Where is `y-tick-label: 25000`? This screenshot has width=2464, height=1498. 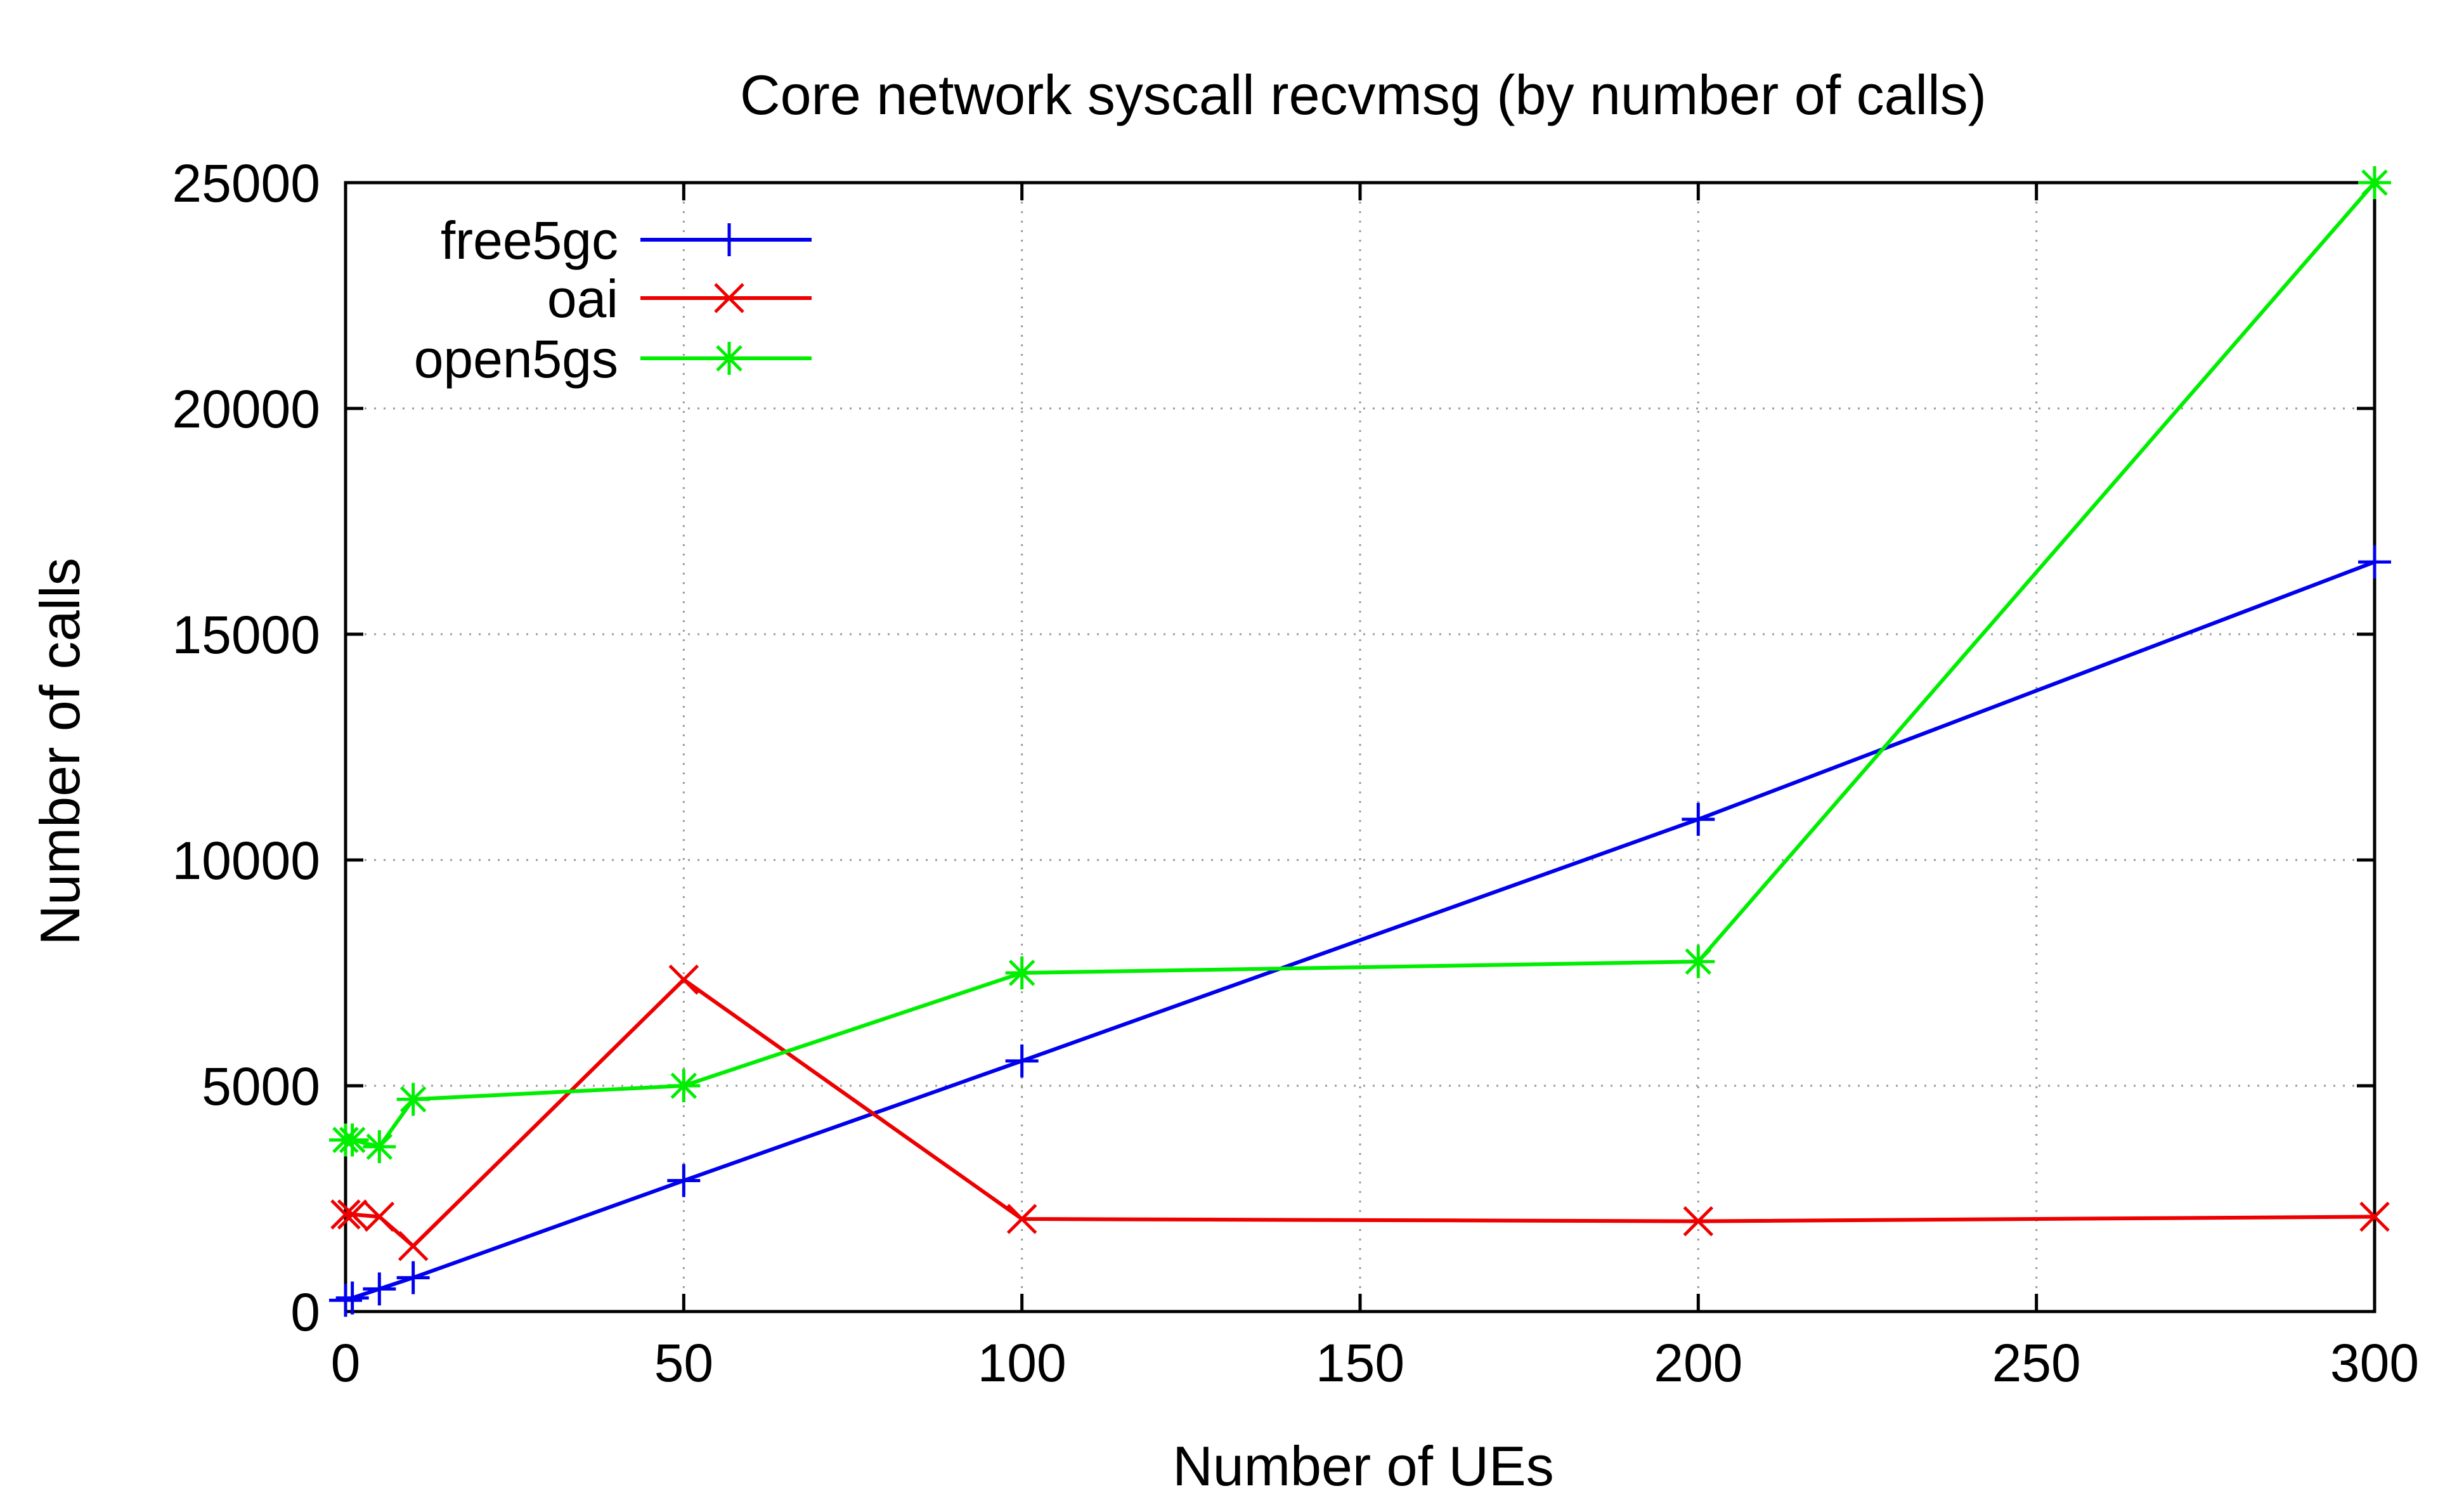
y-tick-label: 25000 is located at coordinates (246, 183).